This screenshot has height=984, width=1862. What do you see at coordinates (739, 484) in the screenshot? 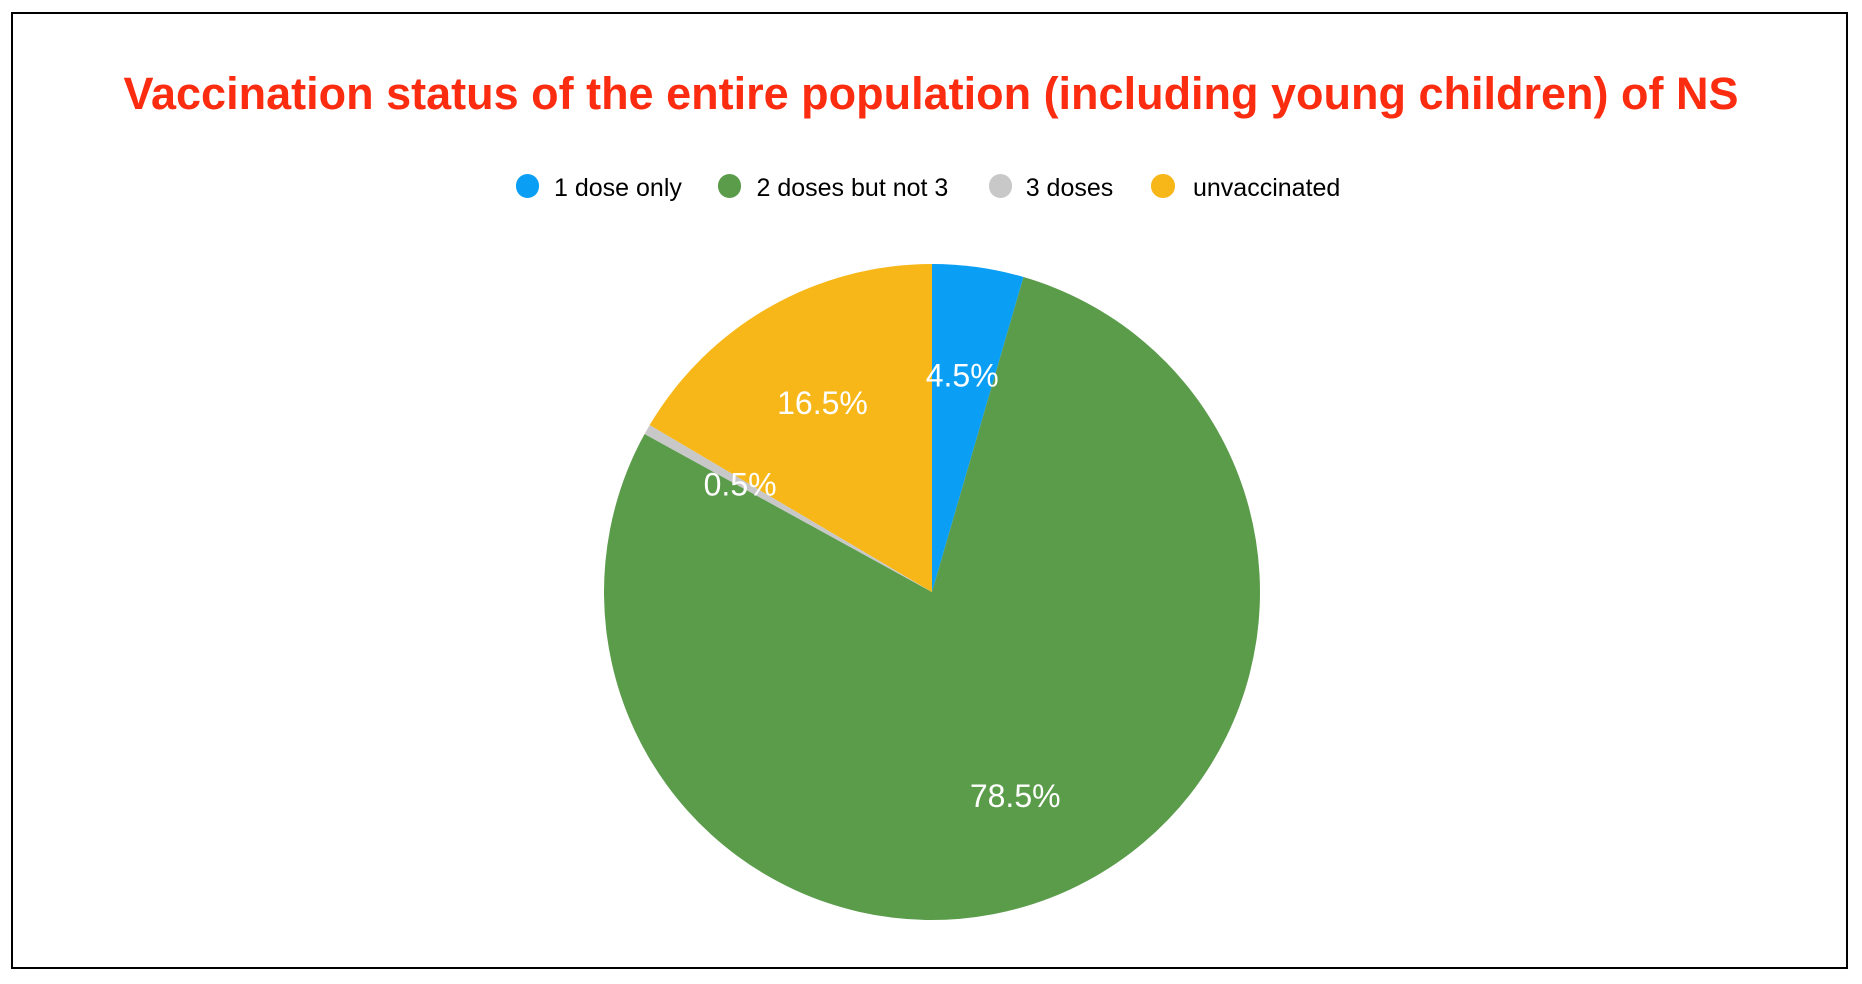
I see `svg-text: 0.5%` at bounding box center [739, 484].